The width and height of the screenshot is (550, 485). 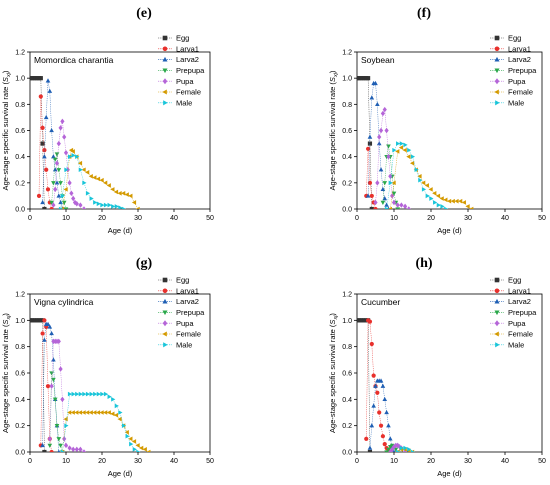 What do you see at coordinates (390, 177) in the screenshot?
I see `series-line-prepupa` at bounding box center [390, 177].